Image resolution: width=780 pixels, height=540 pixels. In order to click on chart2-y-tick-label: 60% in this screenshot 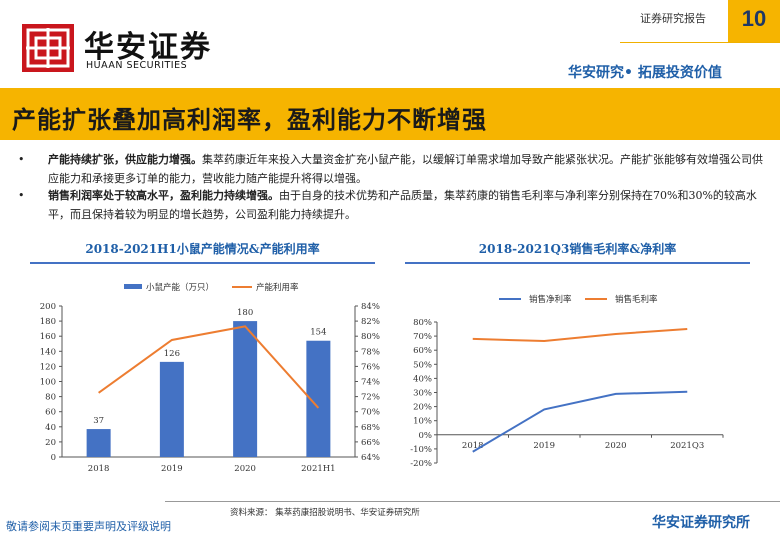, I will do `click(422, 351)`.